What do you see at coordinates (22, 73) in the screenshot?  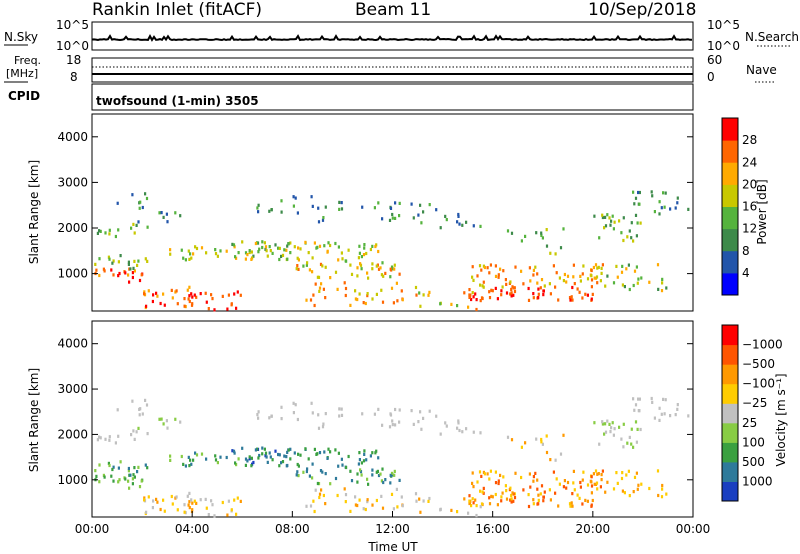 I see `freq-label-2: [MHz]` at bounding box center [22, 73].